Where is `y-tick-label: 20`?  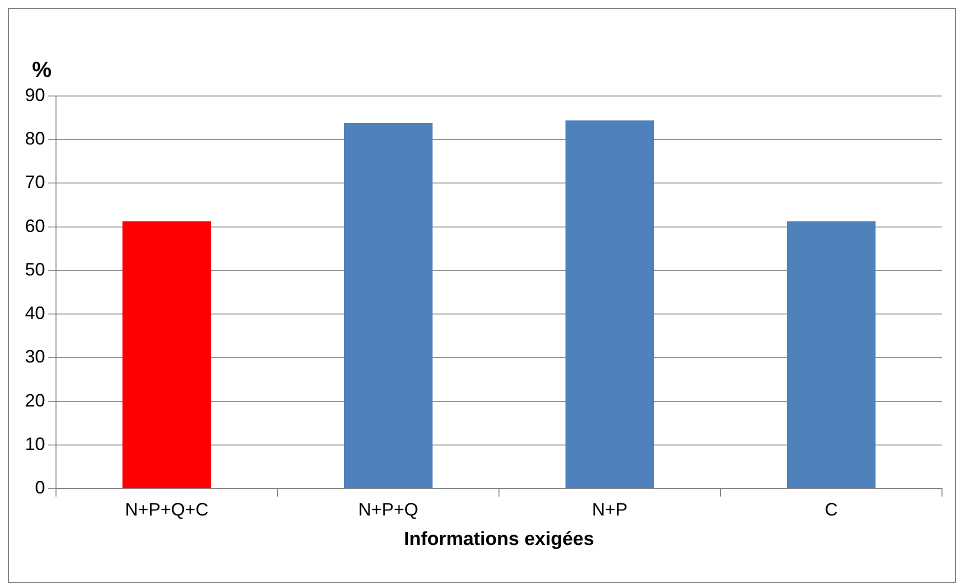
y-tick-label: 20 is located at coordinates (35, 400).